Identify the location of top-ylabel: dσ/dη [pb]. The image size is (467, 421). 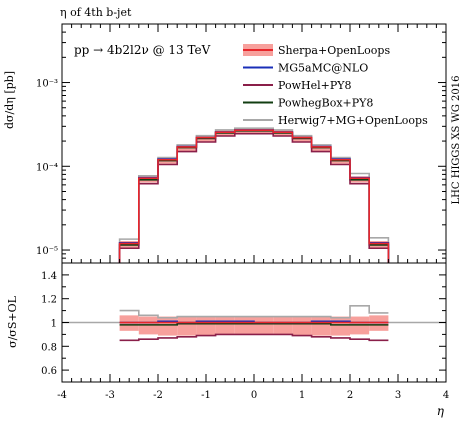
(9, 100).